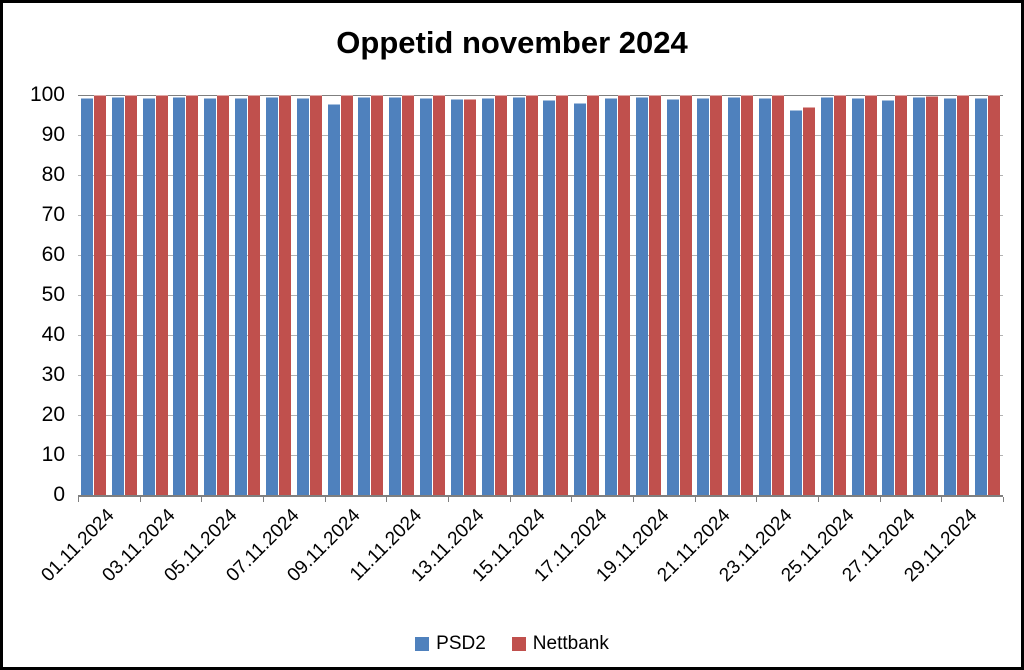  What do you see at coordinates (53, 374) in the screenshot?
I see `y-axis-tick-label: 30` at bounding box center [53, 374].